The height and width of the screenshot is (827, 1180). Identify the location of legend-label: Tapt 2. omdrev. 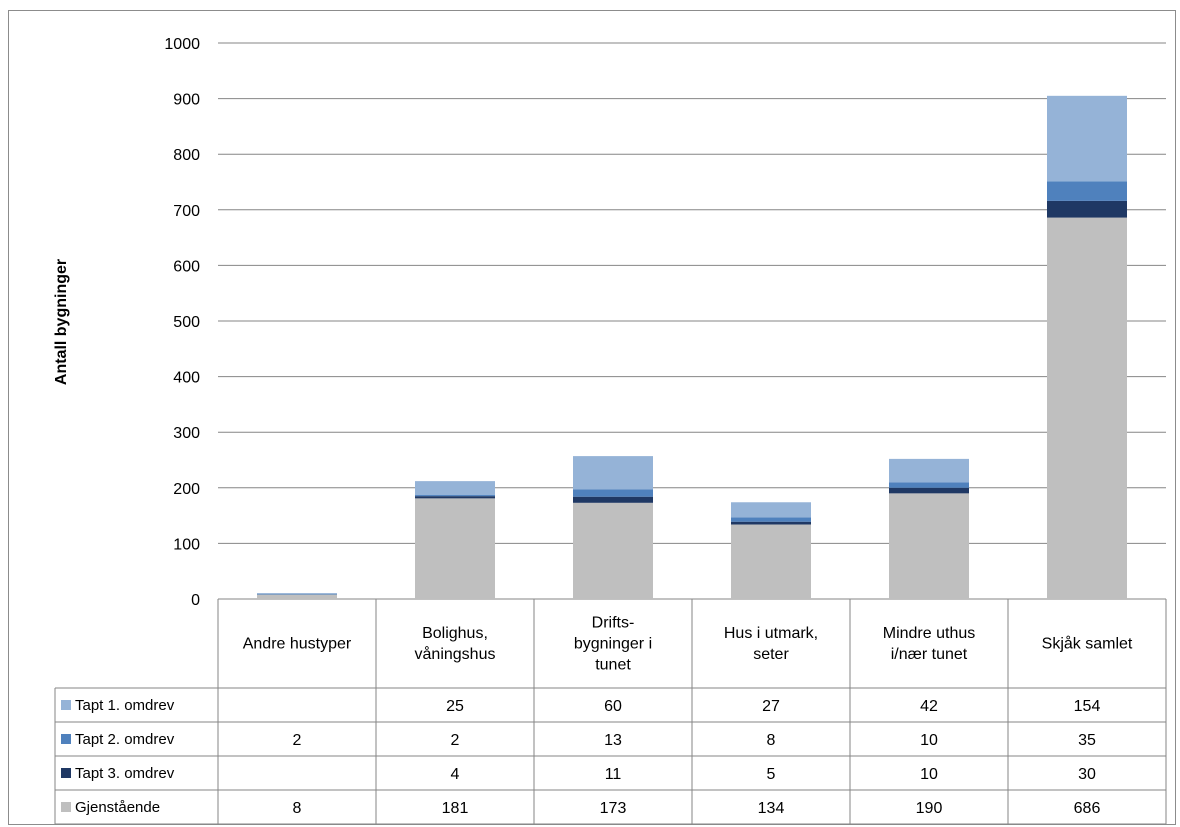
(125, 739).